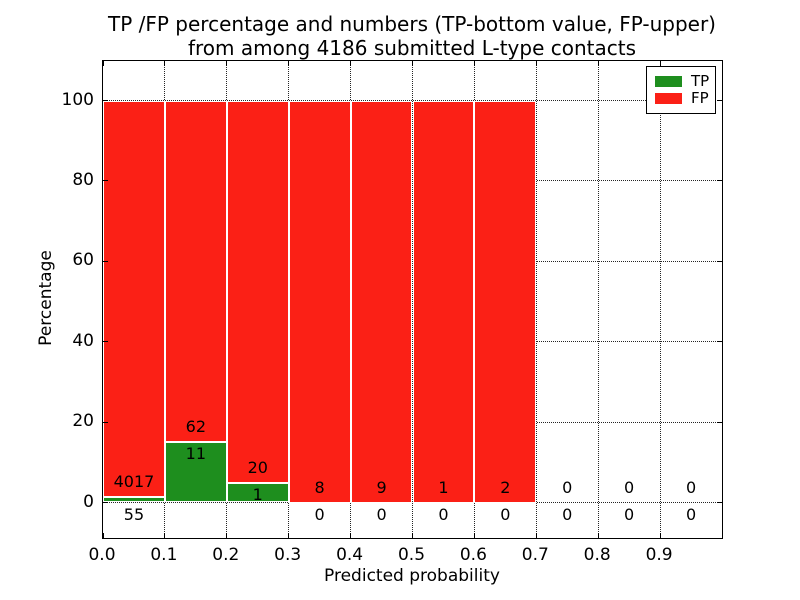 The height and width of the screenshot is (600, 800). Describe the element at coordinates (351, 535) in the screenshot. I see `x-tick-bottom-0.4` at that location.